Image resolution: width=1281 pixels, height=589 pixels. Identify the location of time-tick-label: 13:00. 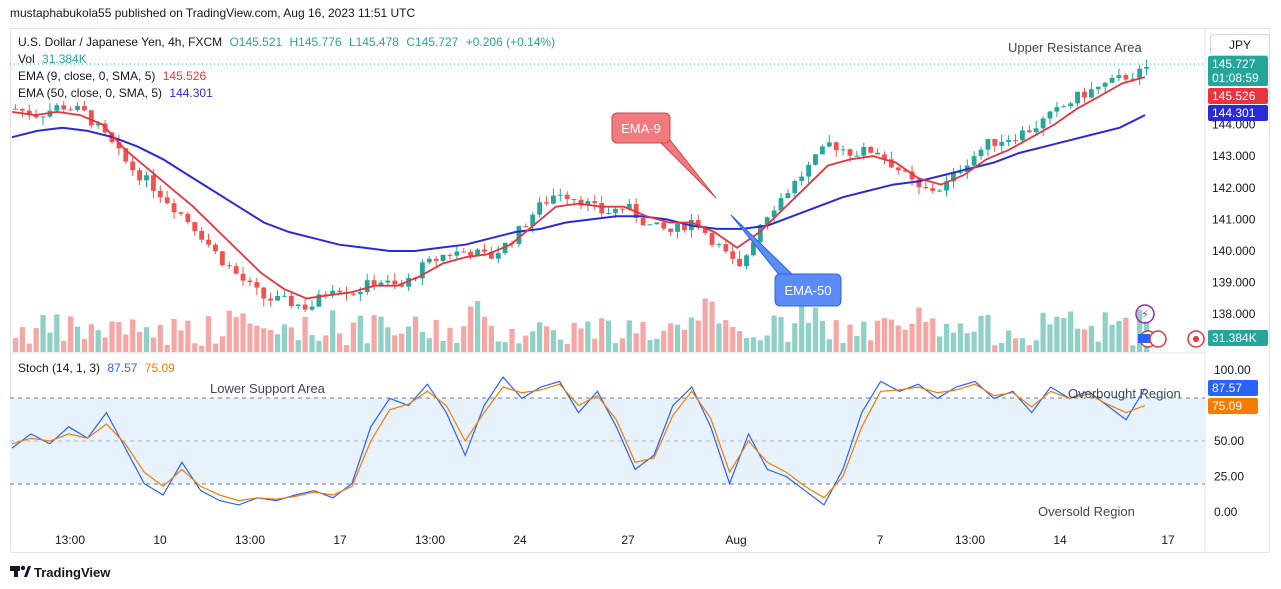
(430, 540).